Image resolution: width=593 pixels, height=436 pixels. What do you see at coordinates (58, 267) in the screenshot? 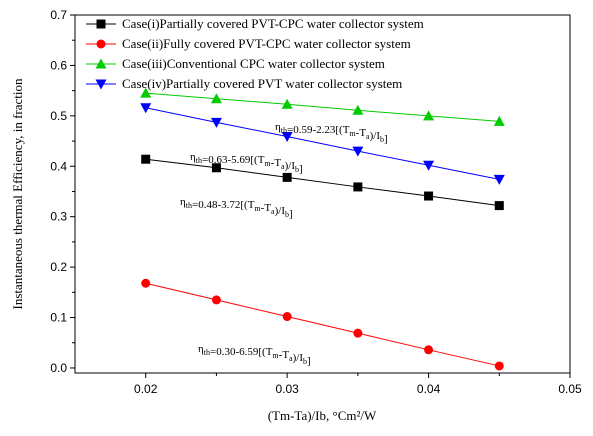
I see `y-tick-label: 0.2` at bounding box center [58, 267].